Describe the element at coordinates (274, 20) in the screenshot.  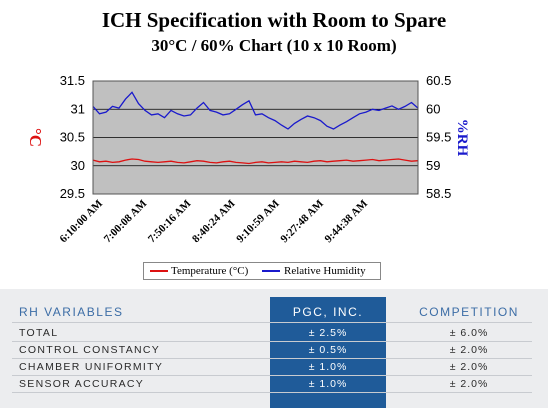
I see `chart-title: ICH Specification with Room to Spare` at that location.